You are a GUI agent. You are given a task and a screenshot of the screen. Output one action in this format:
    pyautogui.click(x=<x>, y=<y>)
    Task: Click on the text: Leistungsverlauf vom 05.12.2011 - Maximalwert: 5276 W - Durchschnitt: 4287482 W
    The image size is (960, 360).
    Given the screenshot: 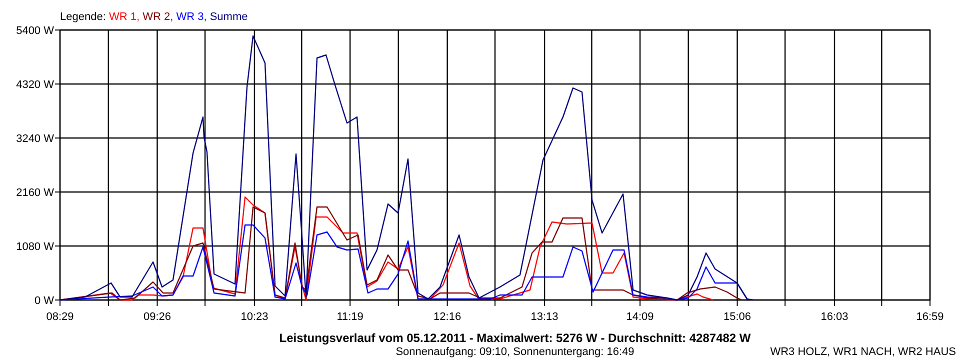 What is the action you would take?
    pyautogui.click(x=515, y=338)
    